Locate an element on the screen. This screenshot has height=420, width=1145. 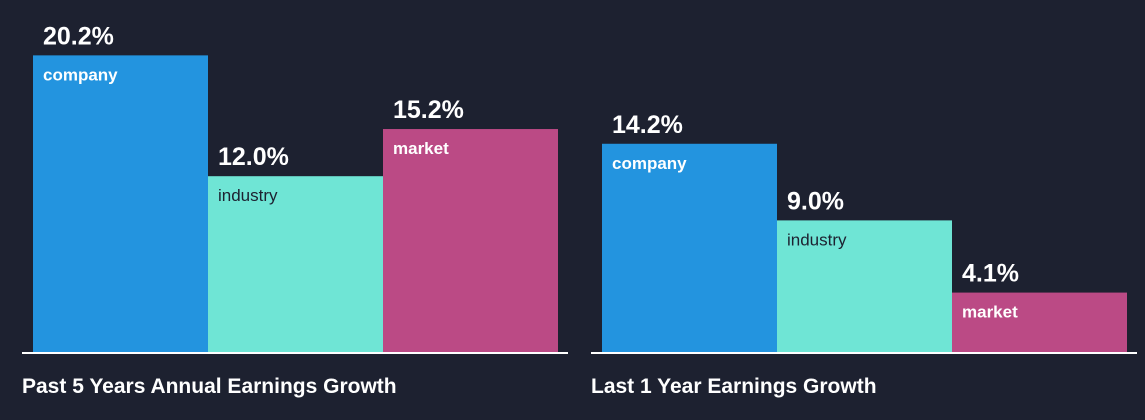
value-label: 9.0% is located at coordinates (815, 201).